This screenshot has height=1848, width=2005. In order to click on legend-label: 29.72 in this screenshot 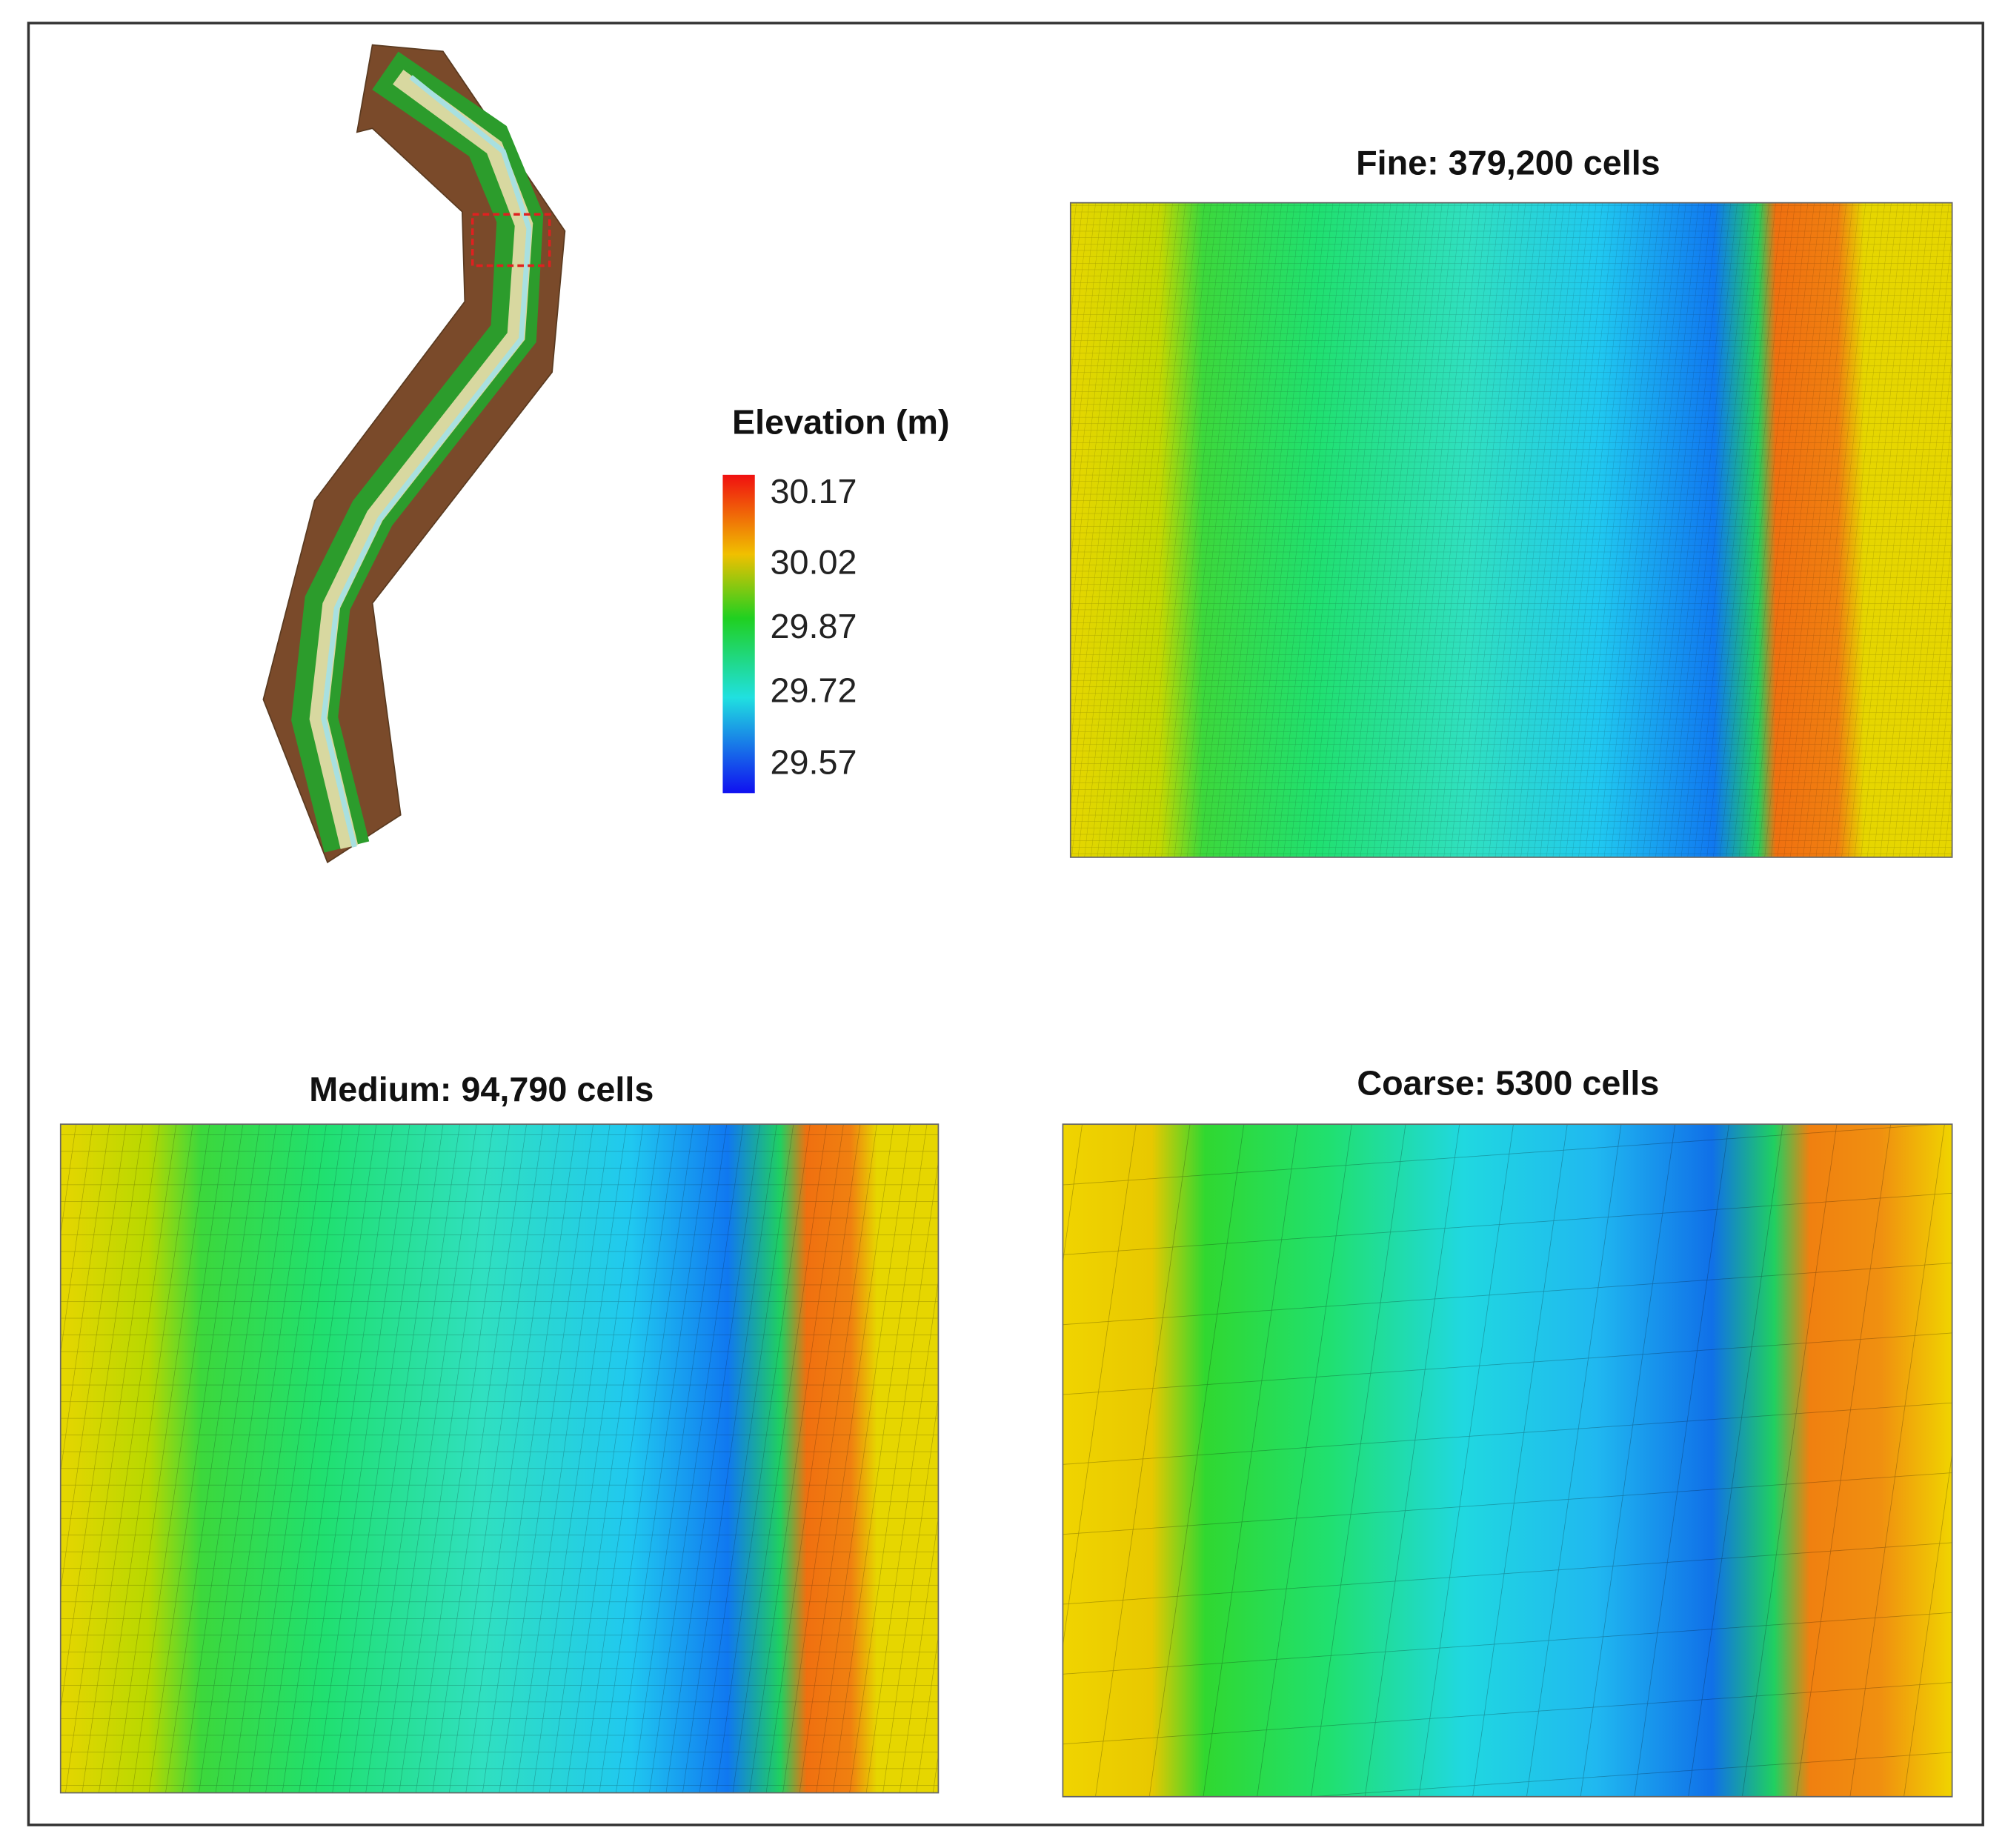, I will do `click(814, 690)`.